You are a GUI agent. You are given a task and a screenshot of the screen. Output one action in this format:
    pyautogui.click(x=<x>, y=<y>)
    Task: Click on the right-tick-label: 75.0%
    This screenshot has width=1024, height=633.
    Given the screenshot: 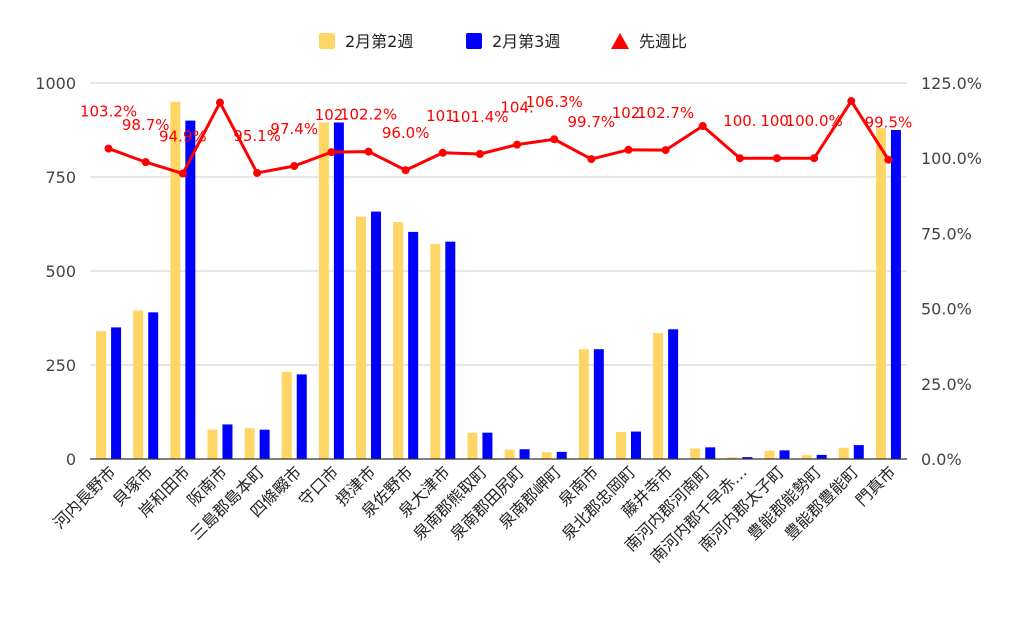 What is the action you would take?
    pyautogui.click(x=946, y=233)
    